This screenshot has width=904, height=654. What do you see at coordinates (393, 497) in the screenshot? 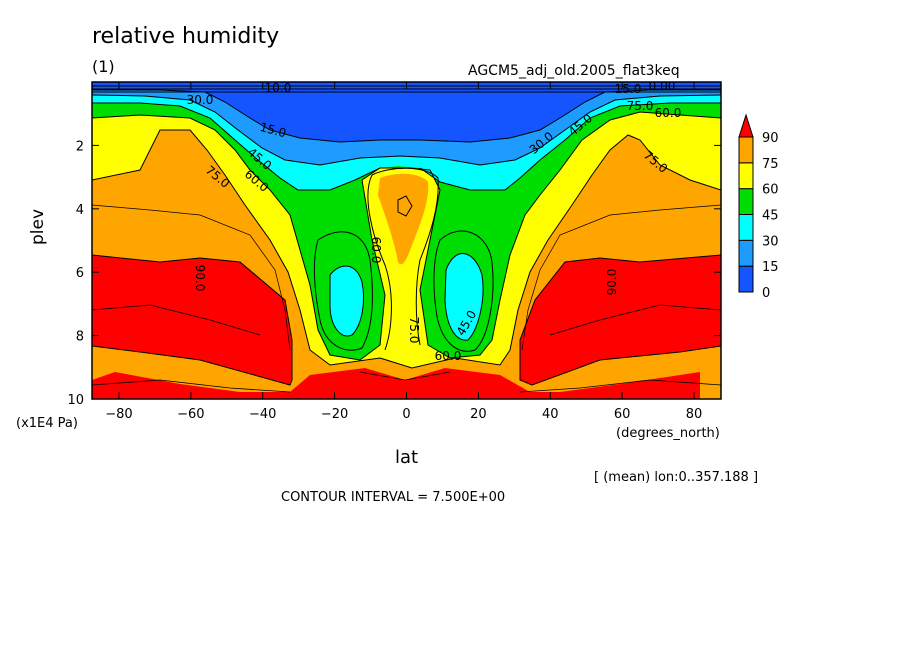
I see `contour-interval: CONTOUR INTERVAL = 7.500E+00` at bounding box center [393, 497].